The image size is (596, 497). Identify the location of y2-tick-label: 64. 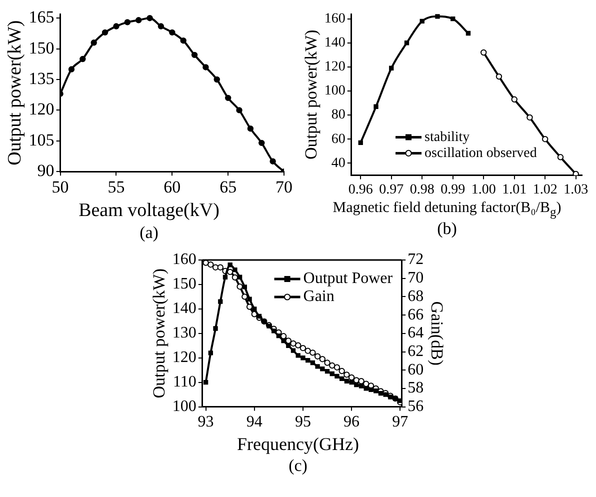
(416, 333).